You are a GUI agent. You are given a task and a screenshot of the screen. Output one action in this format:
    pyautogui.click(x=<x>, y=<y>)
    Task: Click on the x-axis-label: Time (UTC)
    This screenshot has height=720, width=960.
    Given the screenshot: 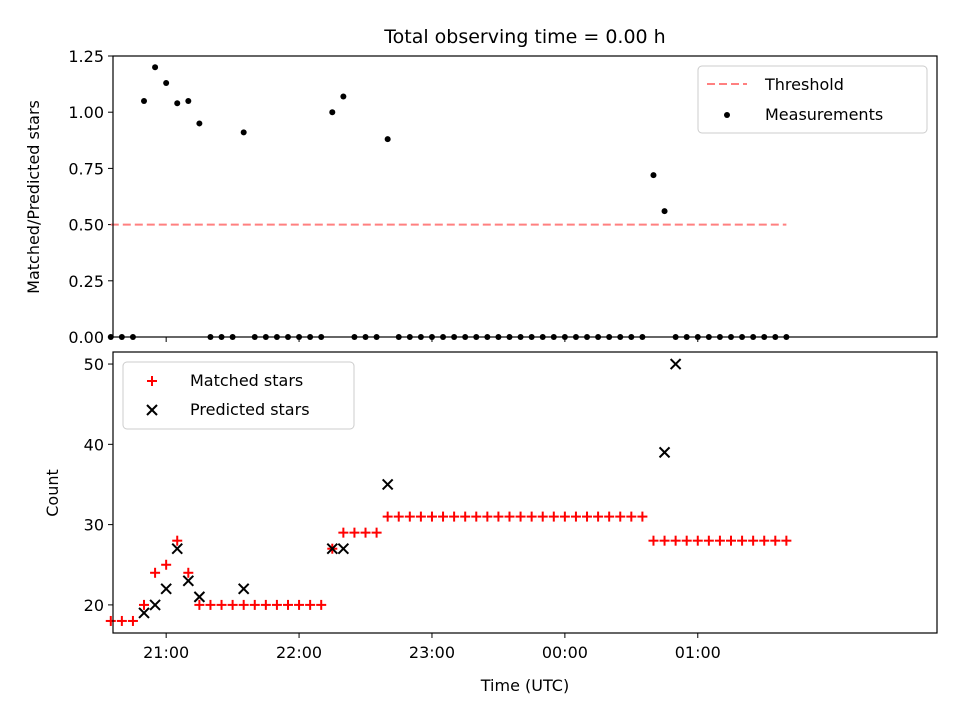 What is the action you would take?
    pyautogui.click(x=524, y=685)
    